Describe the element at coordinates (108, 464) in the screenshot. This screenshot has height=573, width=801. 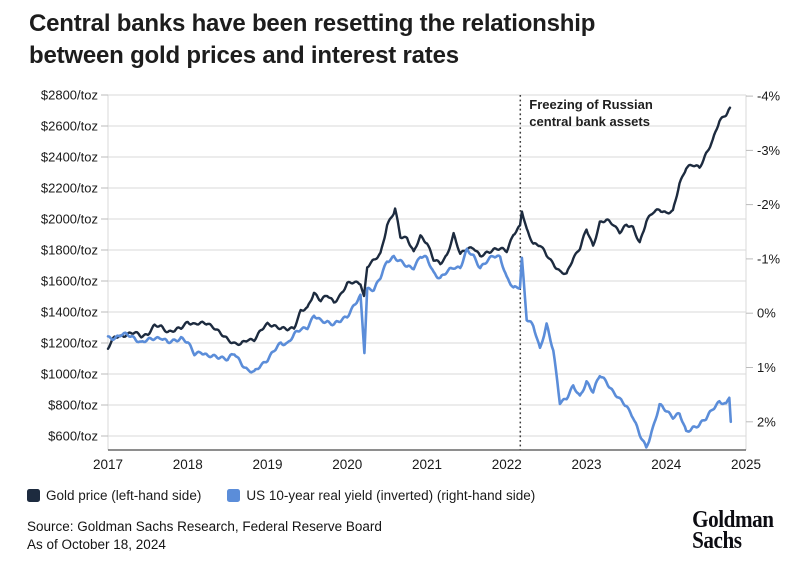
I see `x-axis-tick-label: 2017` at that location.